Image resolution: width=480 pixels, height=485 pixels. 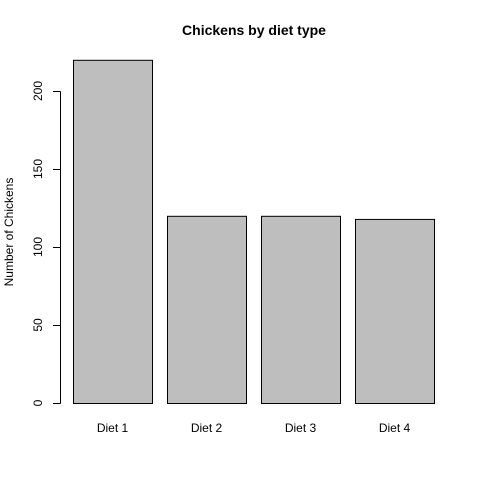 I want to click on x-tick-label: Diet 3, so click(x=301, y=428).